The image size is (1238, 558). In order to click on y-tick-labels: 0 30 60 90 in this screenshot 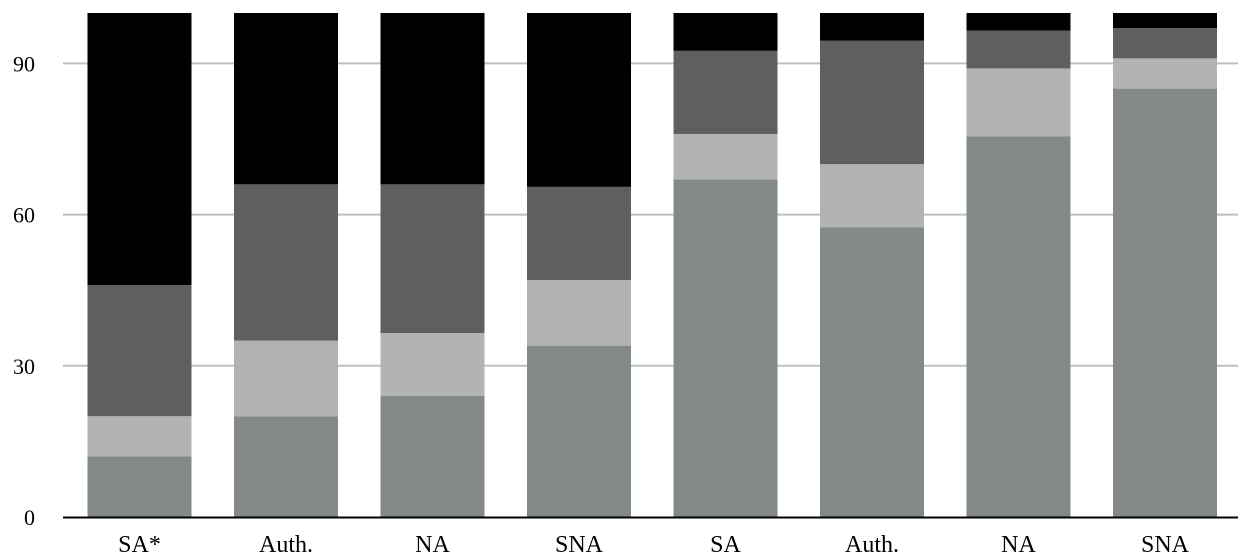, I will do `click(24, 290)`.